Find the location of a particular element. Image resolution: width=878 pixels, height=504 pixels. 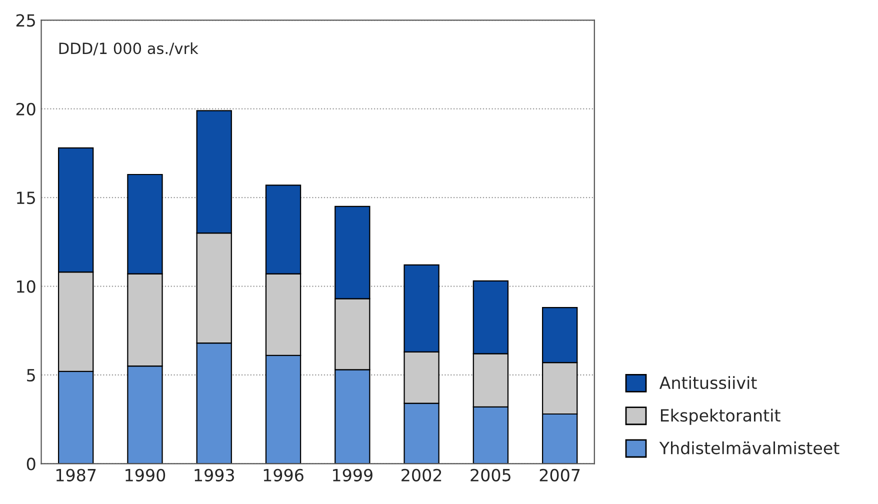

x-tick-label: 1990 is located at coordinates (146, 475).